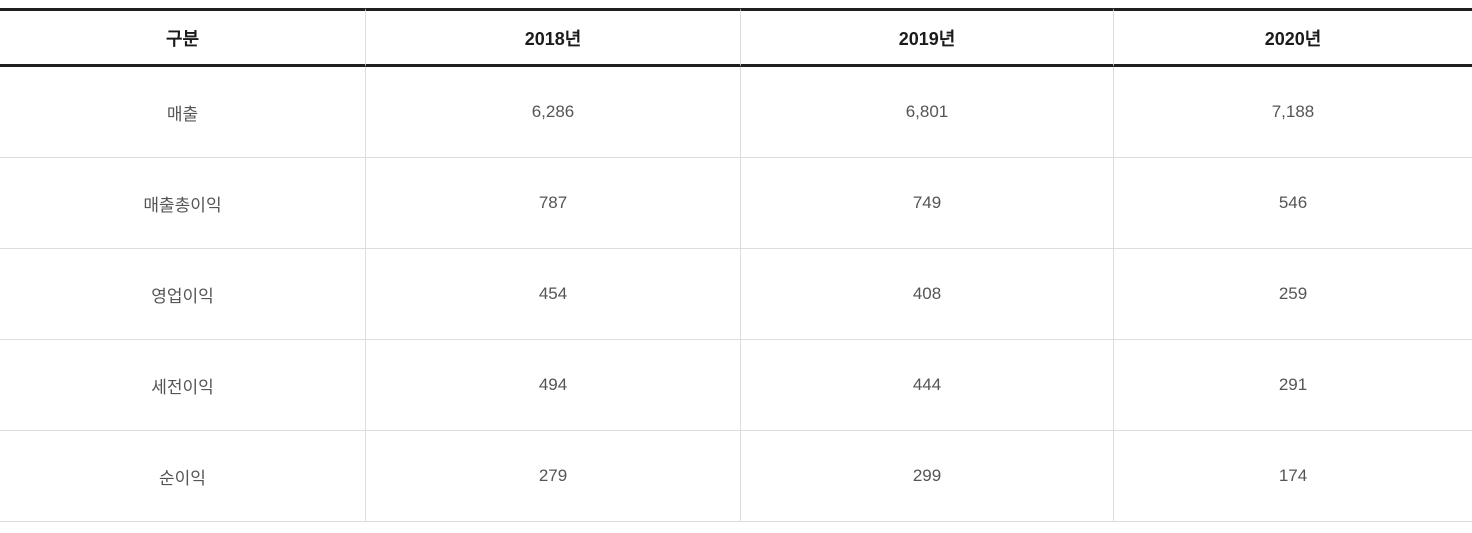  I want to click on value-cell: 546, so click(1292, 203).